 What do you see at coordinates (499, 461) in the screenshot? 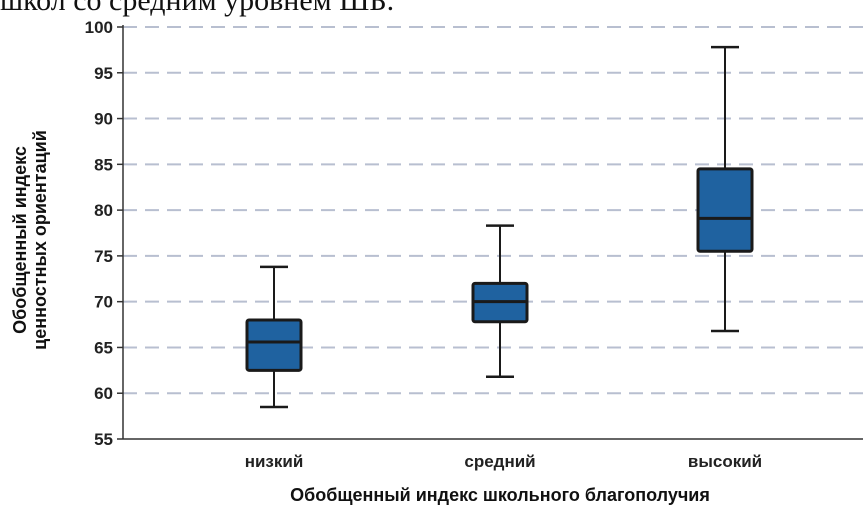
I see `x-category-label-2: средний` at bounding box center [499, 461].